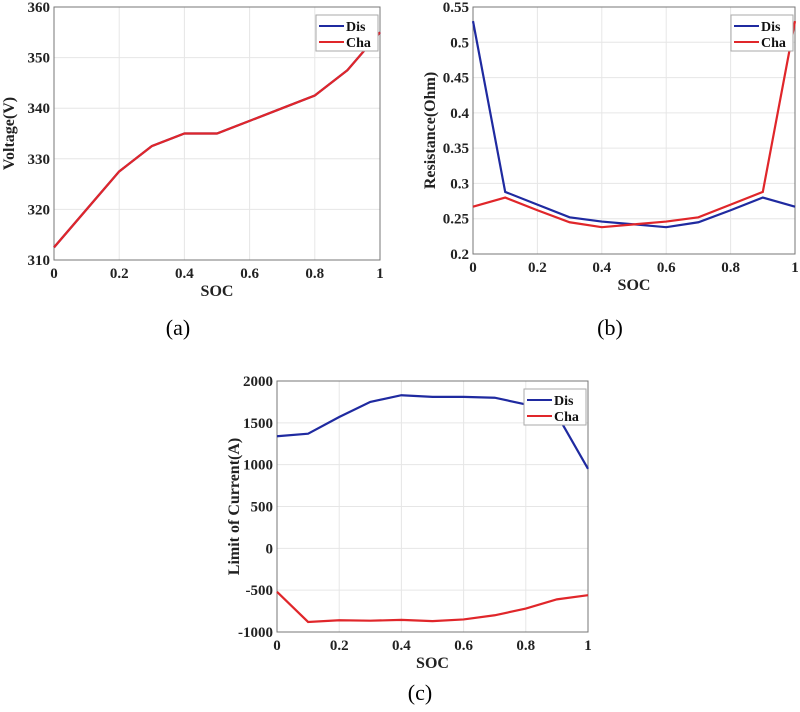 This screenshot has height=712, width=800. Describe the element at coordinates (39, 109) in the screenshot. I see `y-tick-label: 340` at that location.